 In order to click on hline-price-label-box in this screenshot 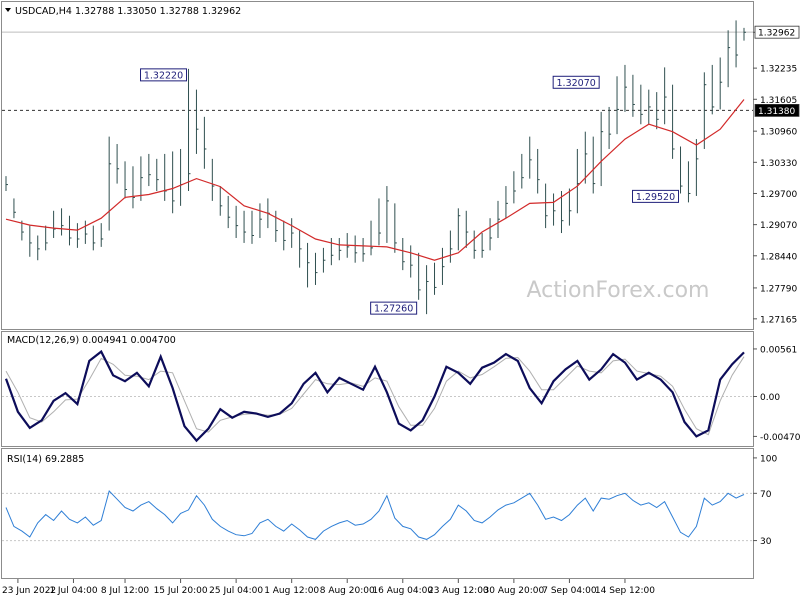, I will do `click(777, 110)`.